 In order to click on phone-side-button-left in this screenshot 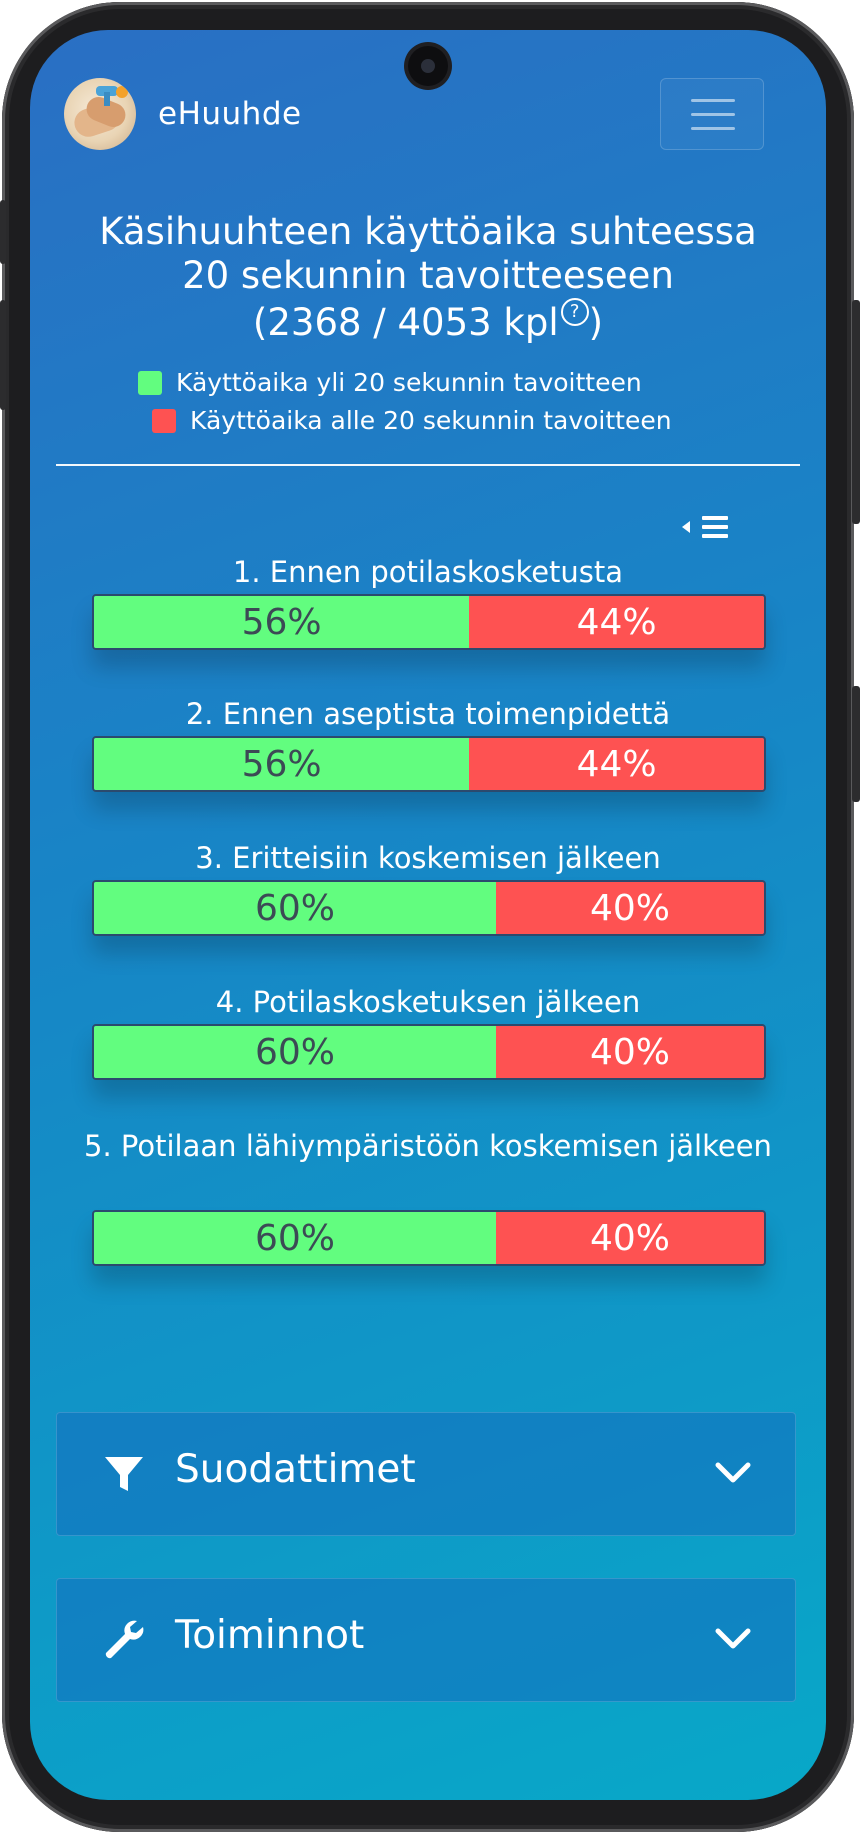, I will do `click(3, 232)`.